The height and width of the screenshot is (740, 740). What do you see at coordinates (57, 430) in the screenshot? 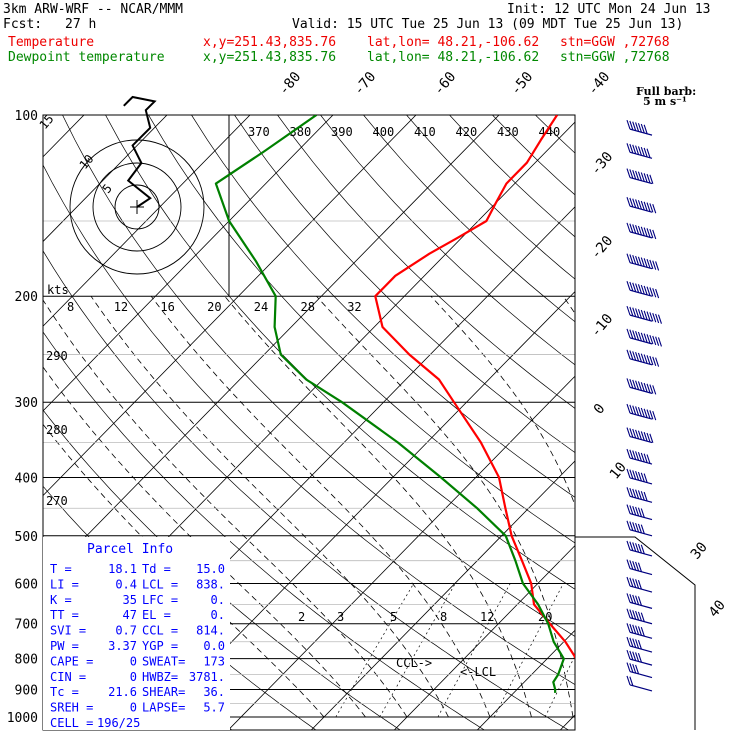
I see `theta-label: 280` at bounding box center [57, 430].